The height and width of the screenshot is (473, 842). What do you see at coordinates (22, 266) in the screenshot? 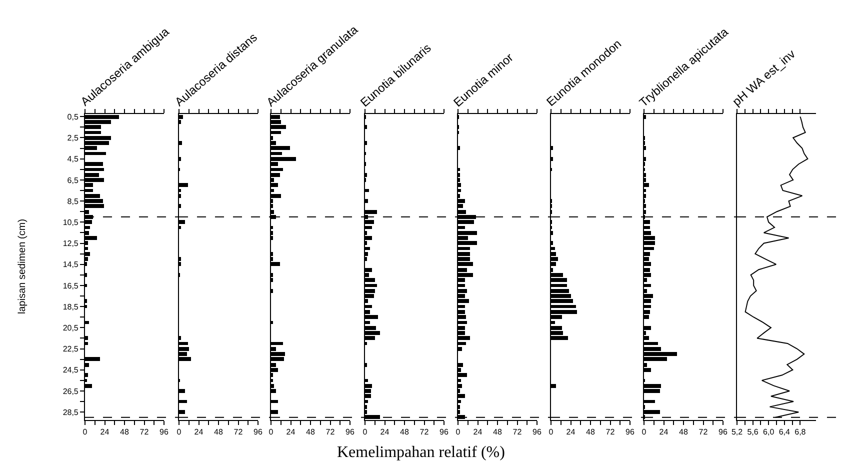
I see `y-axis-title: lapisan sedimen (cm)` at bounding box center [22, 266].